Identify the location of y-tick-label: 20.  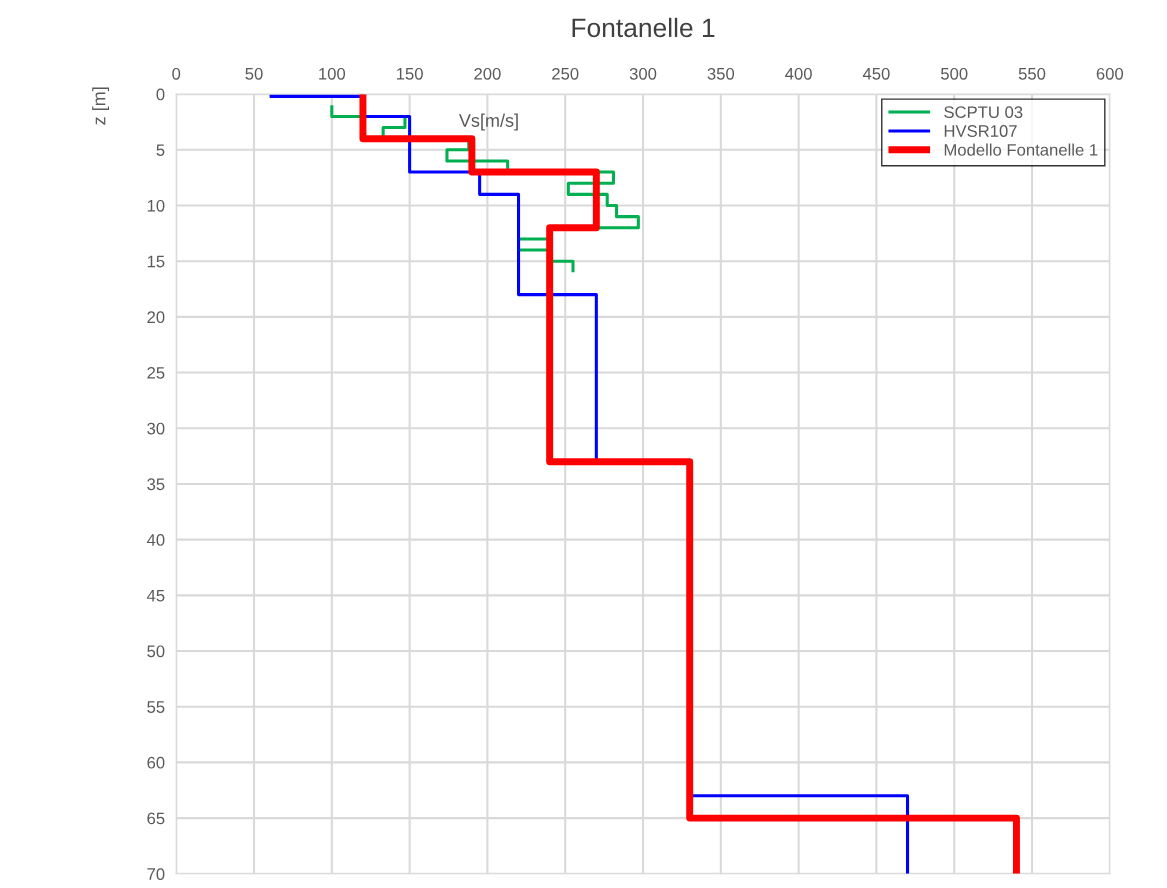
(156, 317).